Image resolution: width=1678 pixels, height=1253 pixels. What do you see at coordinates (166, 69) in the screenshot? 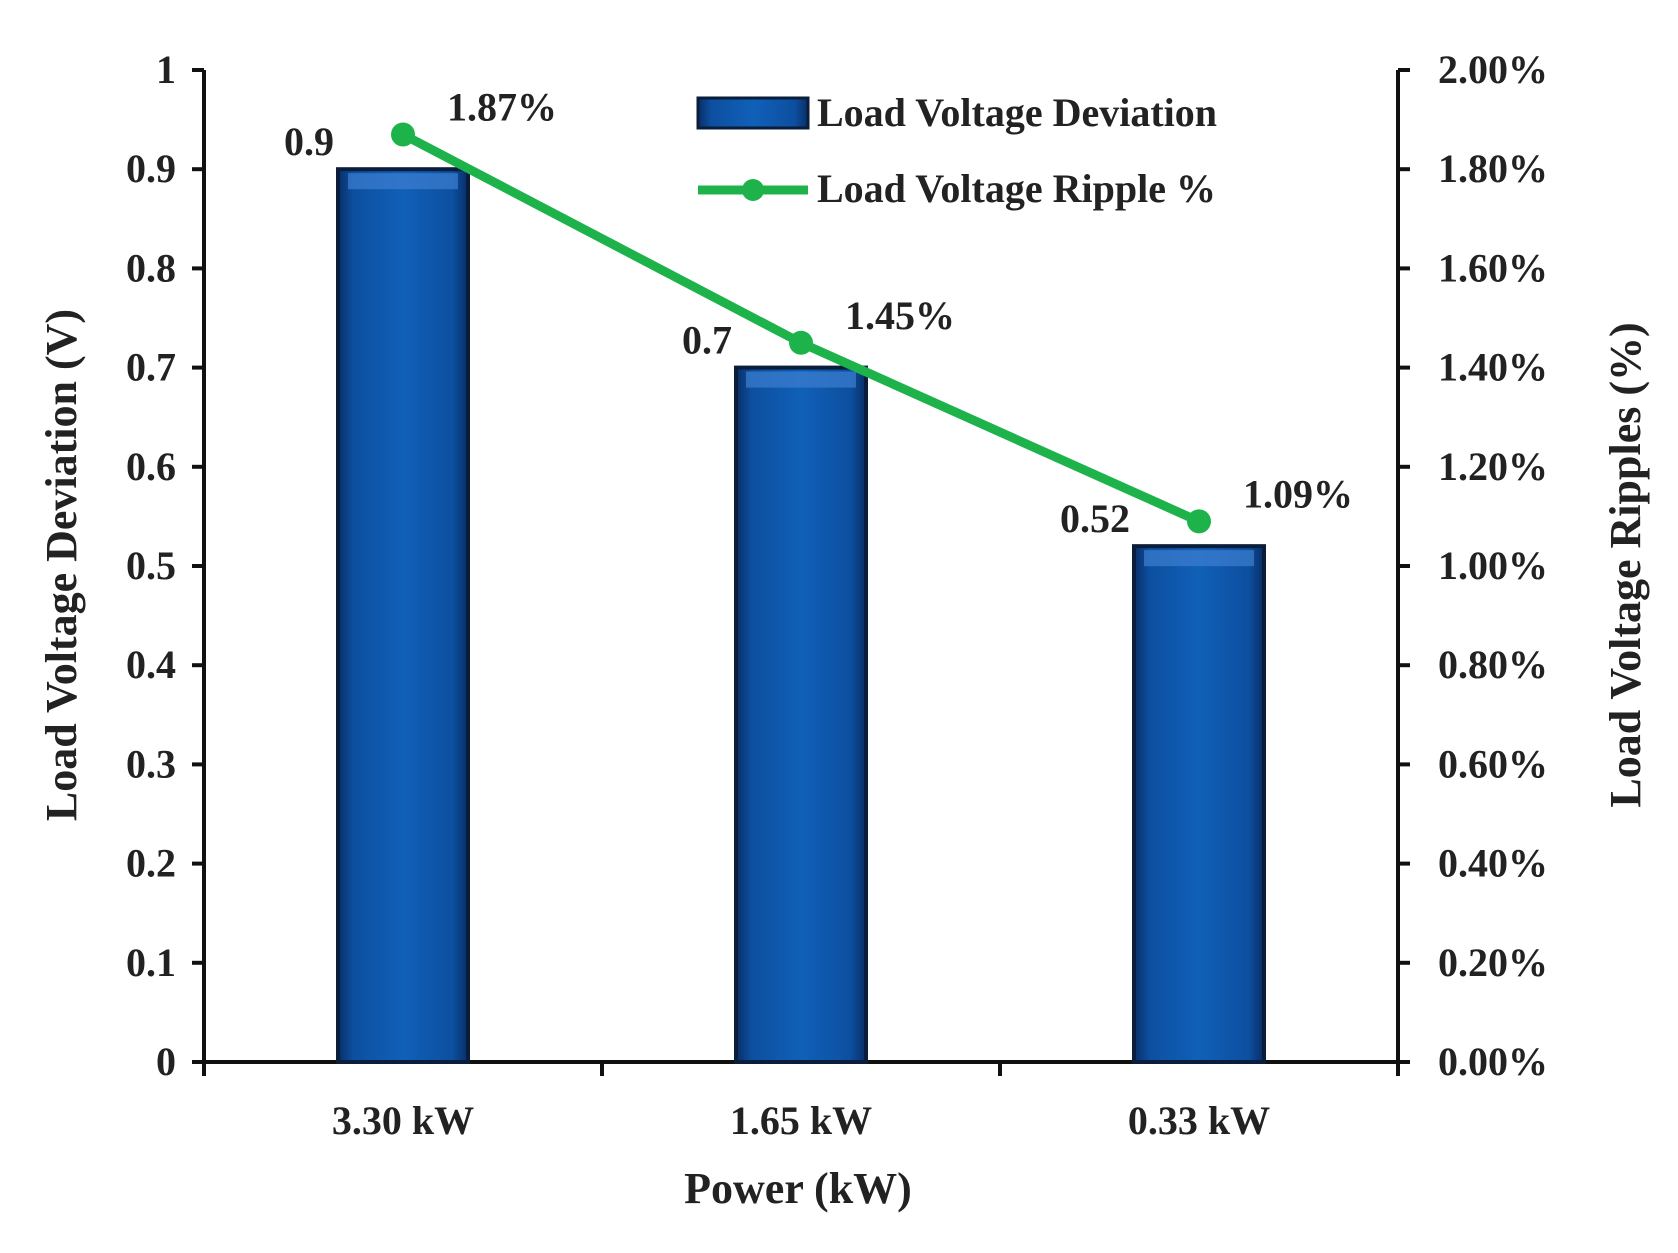
I see `y-tick-label: 1` at bounding box center [166, 69].